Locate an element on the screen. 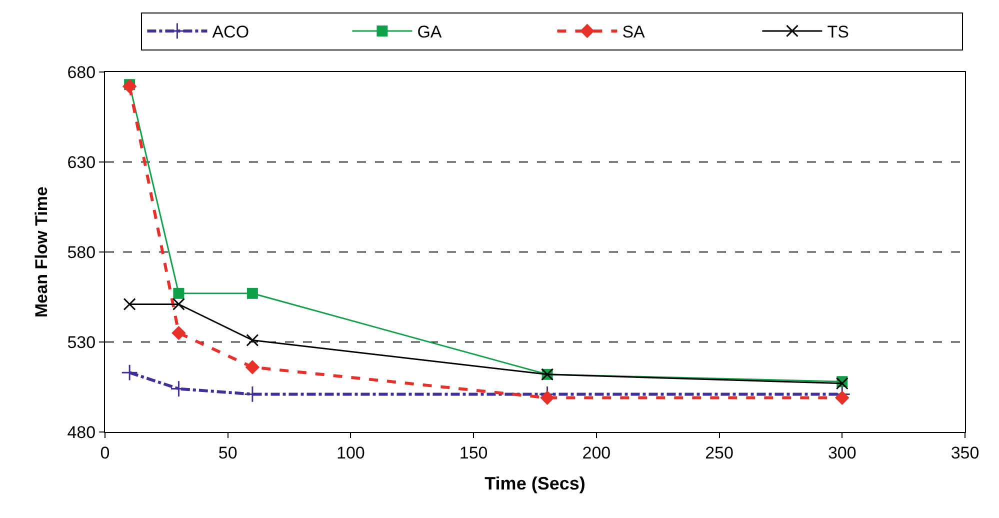 This screenshot has width=999, height=518. y-axis-title: Mean Flow Time is located at coordinates (41, 252).